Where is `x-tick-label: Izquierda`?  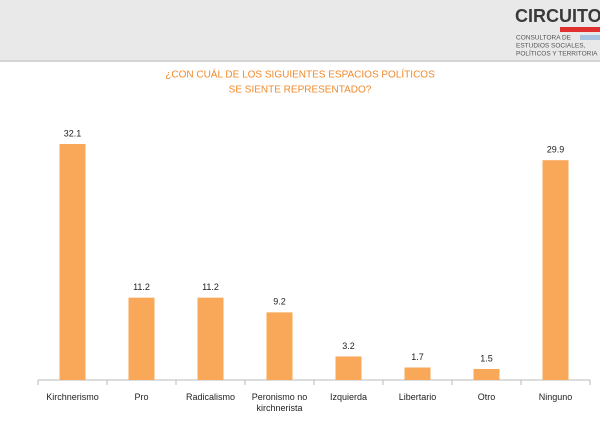
x-tick-label: Izquierda is located at coordinates (348, 397).